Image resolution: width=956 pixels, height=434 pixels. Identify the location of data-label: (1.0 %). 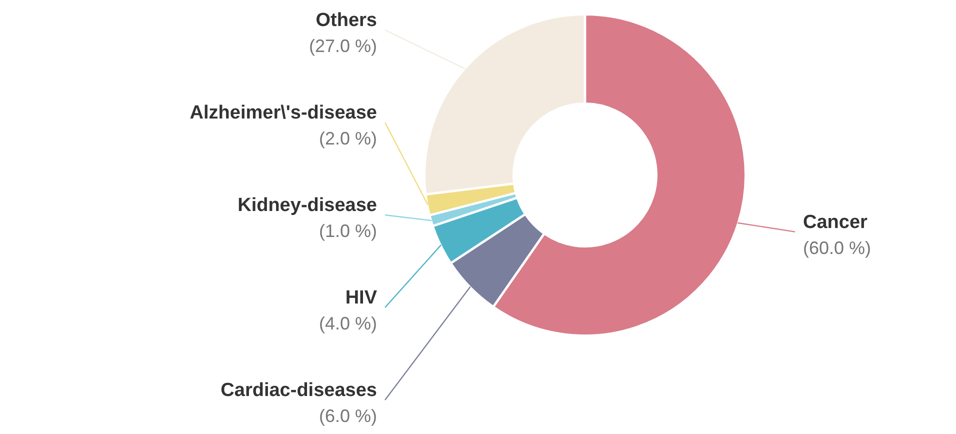
(347, 231).